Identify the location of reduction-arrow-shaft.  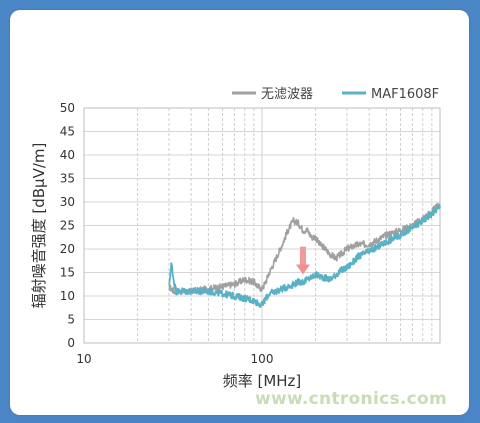
(303, 256).